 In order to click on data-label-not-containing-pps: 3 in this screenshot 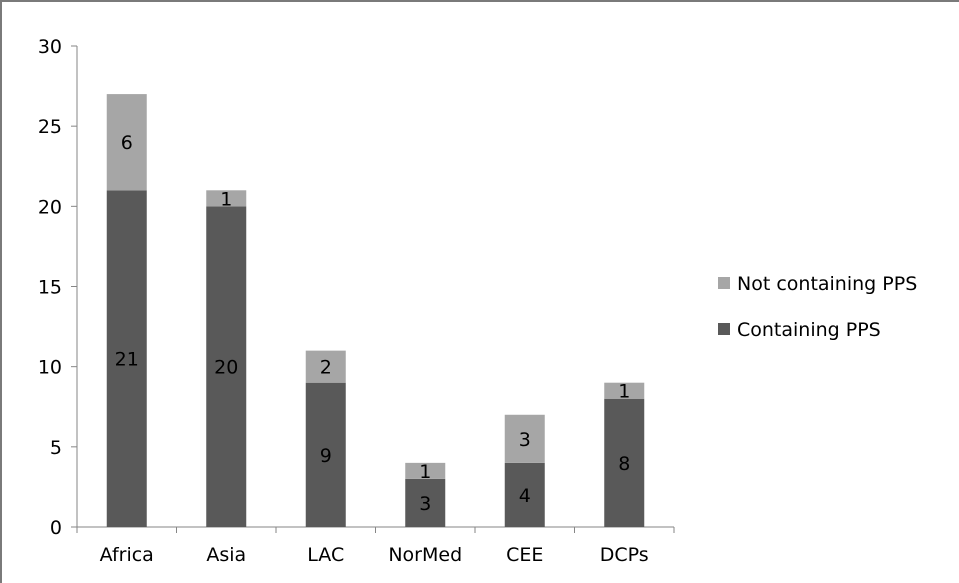, I will do `click(525, 440)`.